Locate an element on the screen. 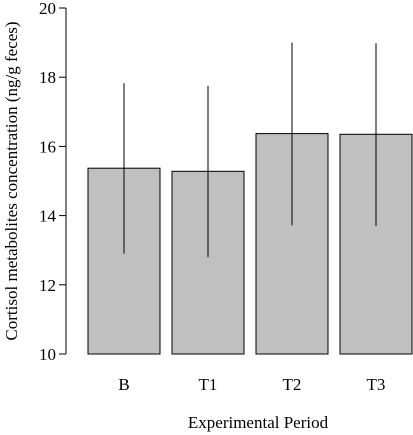 The height and width of the screenshot is (435, 413). y-tick-label: 10 is located at coordinates (47, 354).